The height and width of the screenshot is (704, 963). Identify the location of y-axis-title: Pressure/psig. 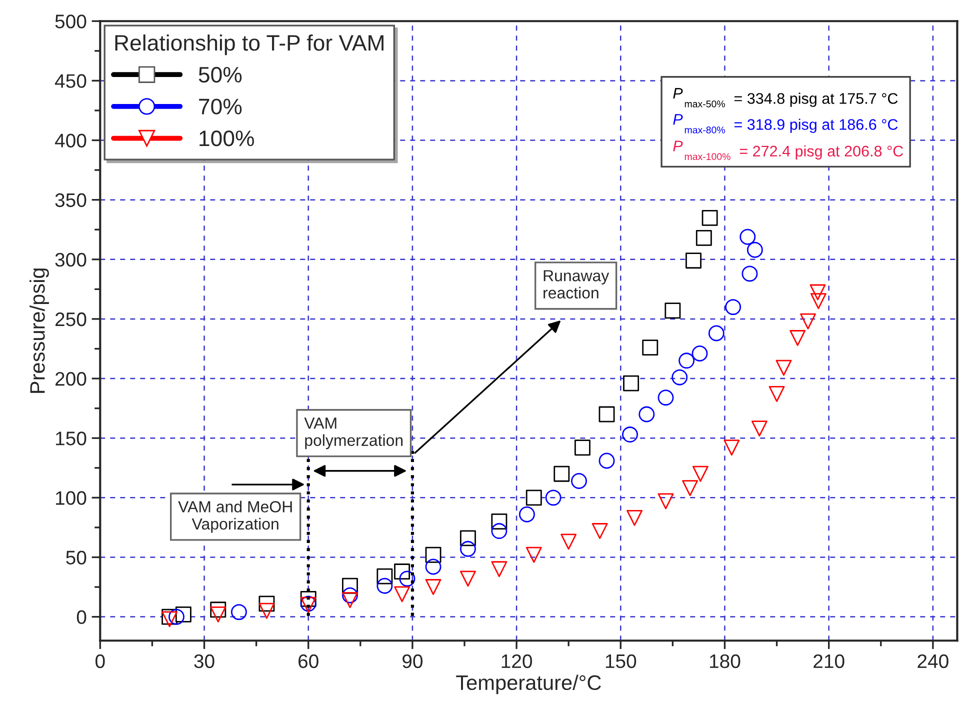
(39, 330).